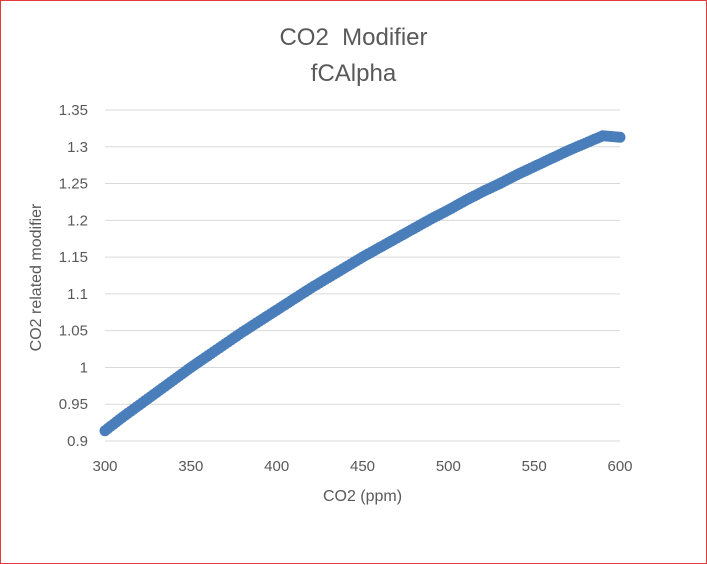 The image size is (707, 564). What do you see at coordinates (73, 276) in the screenshot?
I see `y-tick-labels: 0.9 0.95 1 1.05 1.1 1.15 1.2 1.25 1.3 1.35` at bounding box center [73, 276].